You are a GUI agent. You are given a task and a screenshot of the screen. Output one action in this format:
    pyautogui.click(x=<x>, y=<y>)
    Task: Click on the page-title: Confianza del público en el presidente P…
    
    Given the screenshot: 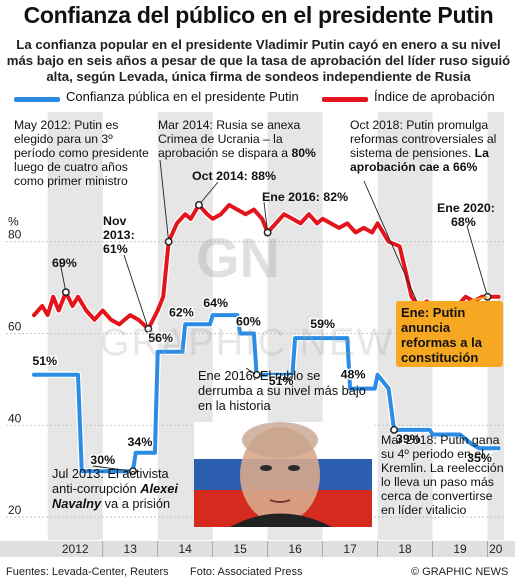 What is the action you would take?
    pyautogui.click(x=258, y=15)
    